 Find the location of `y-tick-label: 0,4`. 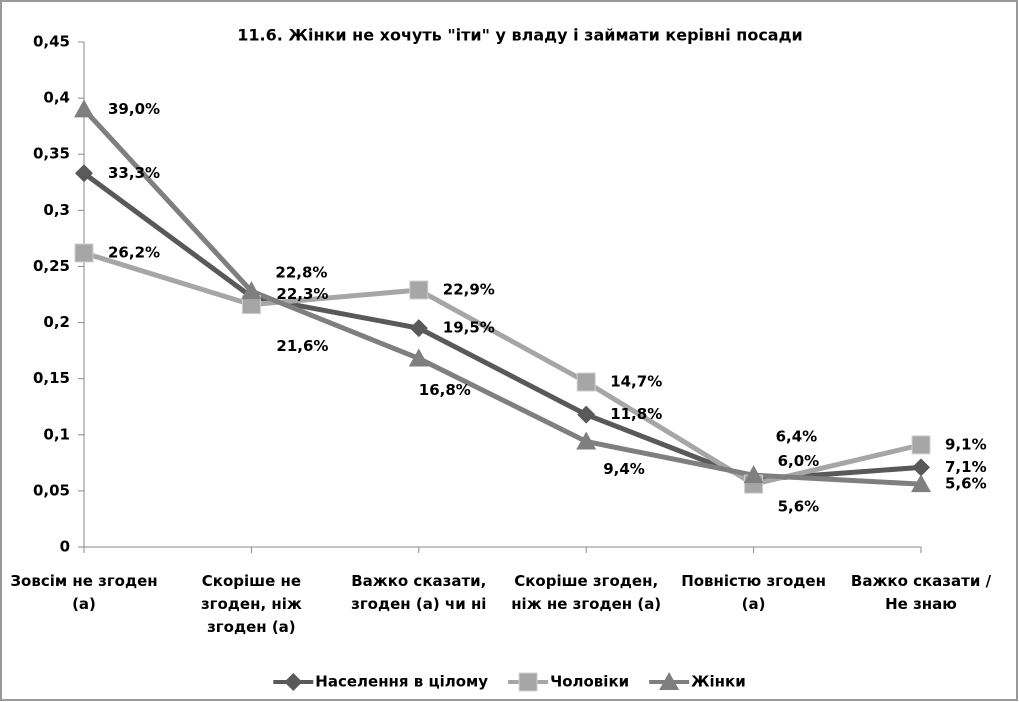

y-tick-label: 0,4 is located at coordinates (56, 98).